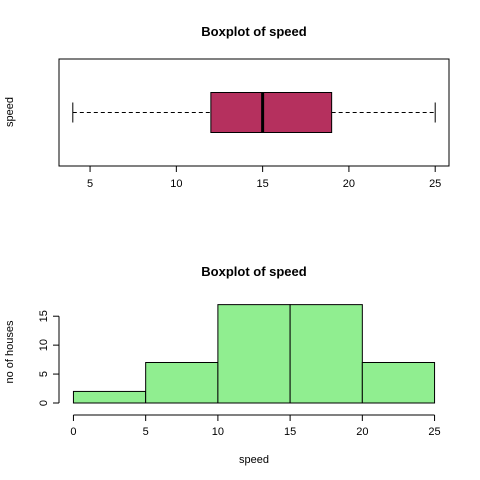 This screenshot has height=480, width=480. I want to click on boxplot-x-tick-label: 10, so click(176, 184).